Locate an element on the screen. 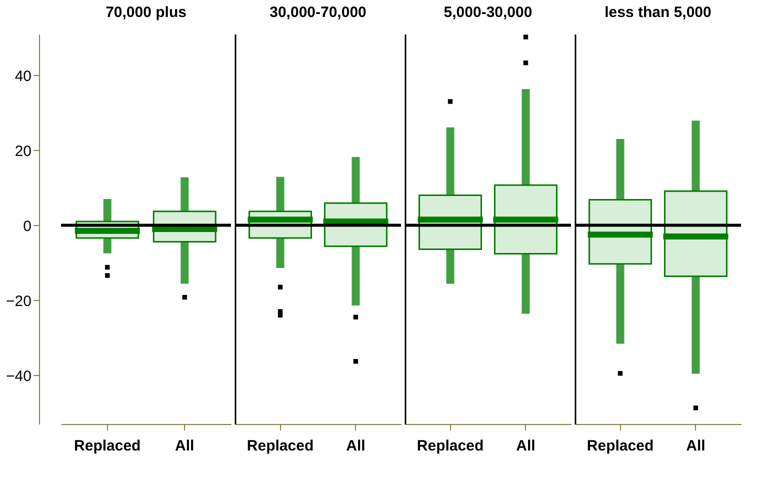 The width and height of the screenshot is (763, 477). chart-title: 70,000 plus is located at coordinates (146, 12).